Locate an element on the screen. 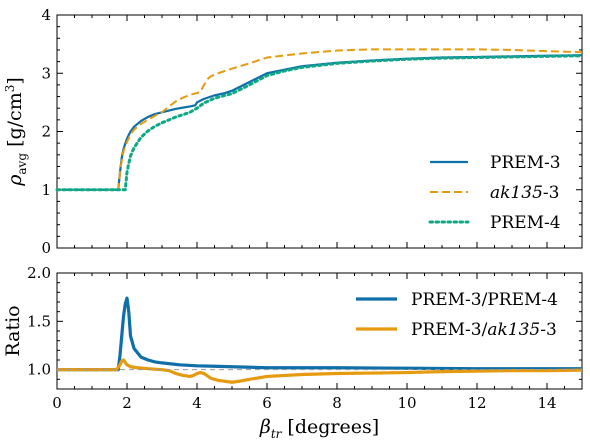 The image size is (590, 445). x-tick-label: 8 is located at coordinates (337, 403).